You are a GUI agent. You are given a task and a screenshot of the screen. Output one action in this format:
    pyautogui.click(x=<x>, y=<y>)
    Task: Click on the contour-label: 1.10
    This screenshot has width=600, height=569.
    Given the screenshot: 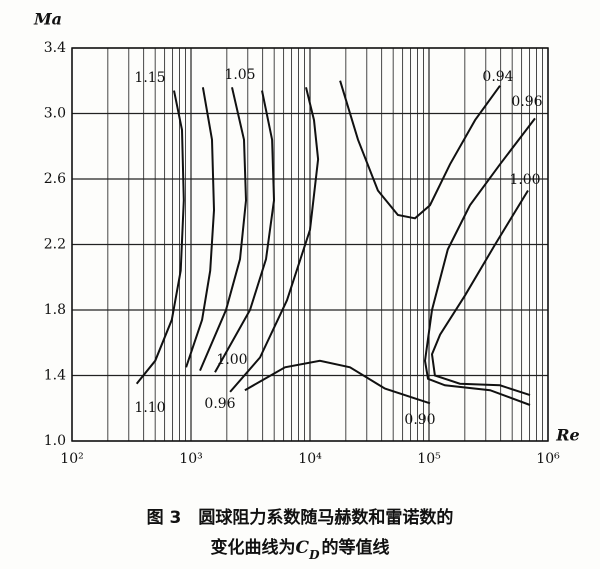 What is the action you would take?
    pyautogui.click(x=149, y=408)
    